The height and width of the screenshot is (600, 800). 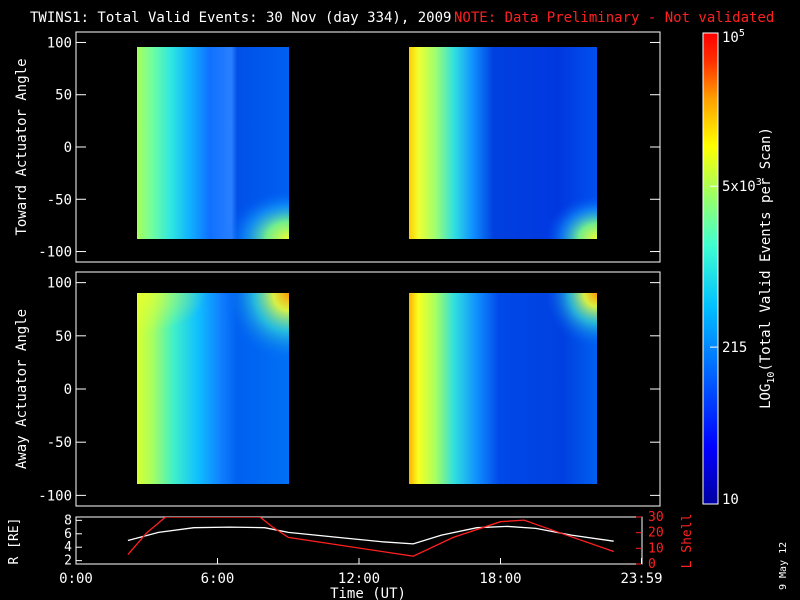 I want to click on colorbar-tick-label: 105, so click(x=733, y=37).